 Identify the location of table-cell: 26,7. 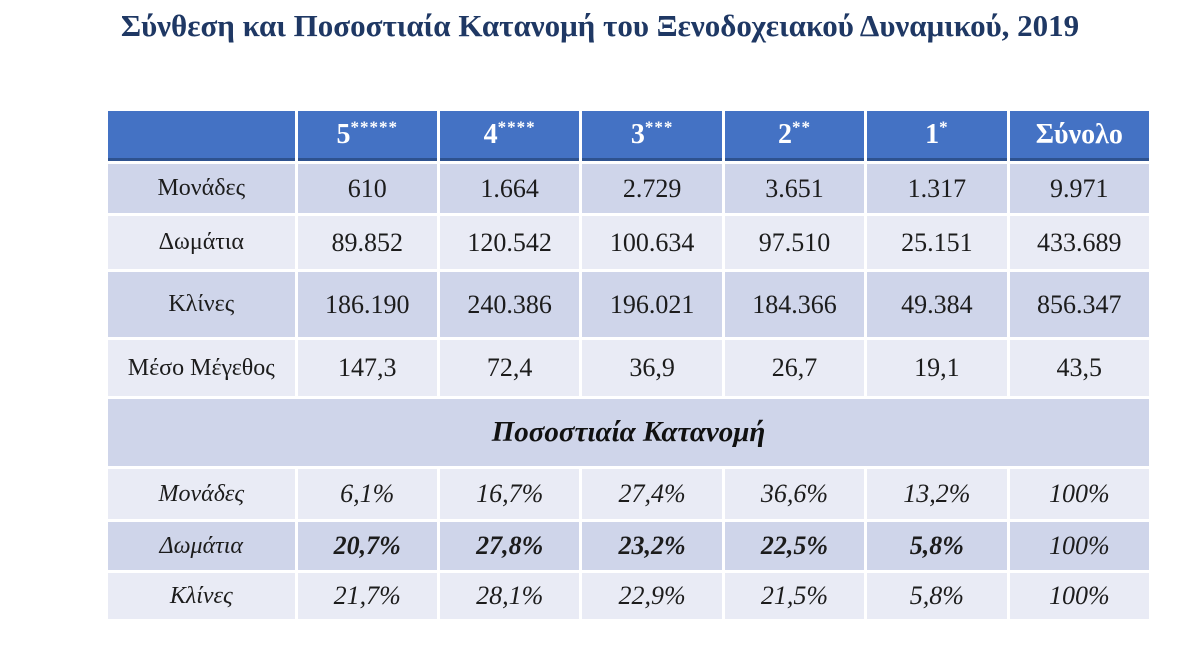
(794, 368).